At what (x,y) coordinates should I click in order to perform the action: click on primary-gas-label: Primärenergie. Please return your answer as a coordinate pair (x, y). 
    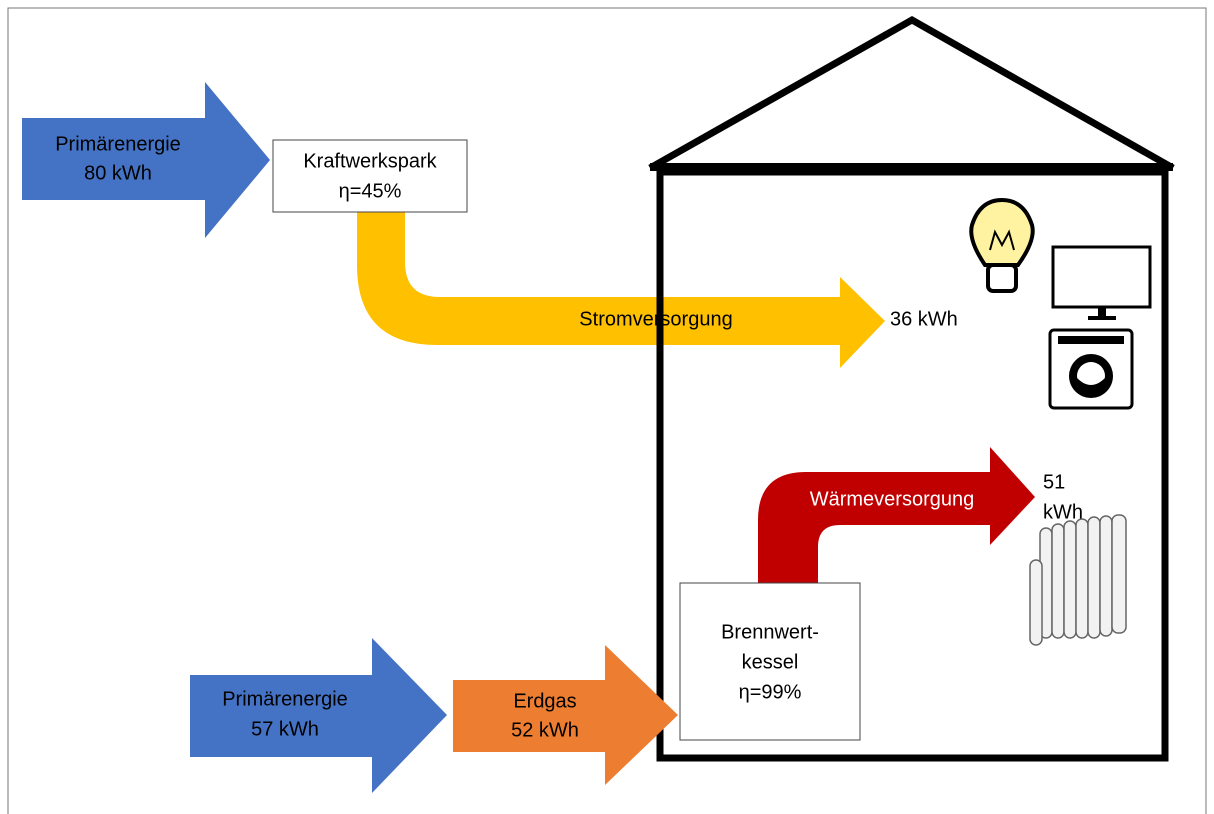
    Looking at the image, I should click on (285, 699).